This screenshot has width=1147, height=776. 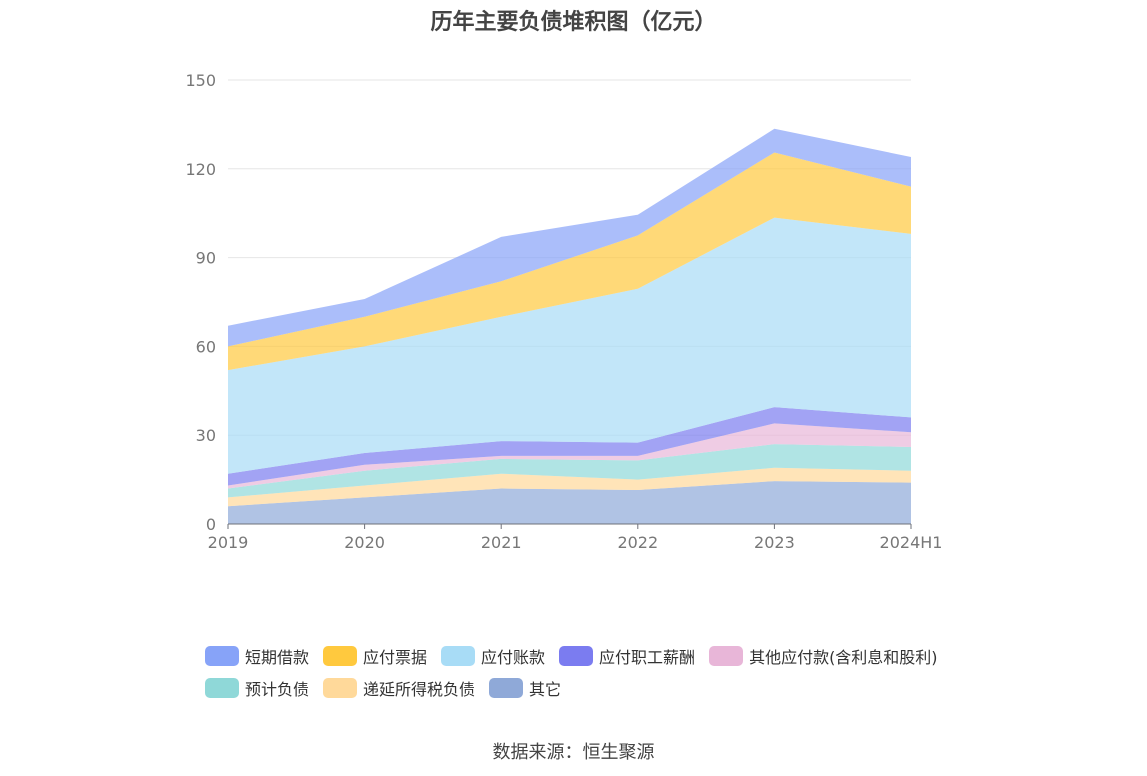 I want to click on legend-item: 应付账款, so click(x=493, y=656).